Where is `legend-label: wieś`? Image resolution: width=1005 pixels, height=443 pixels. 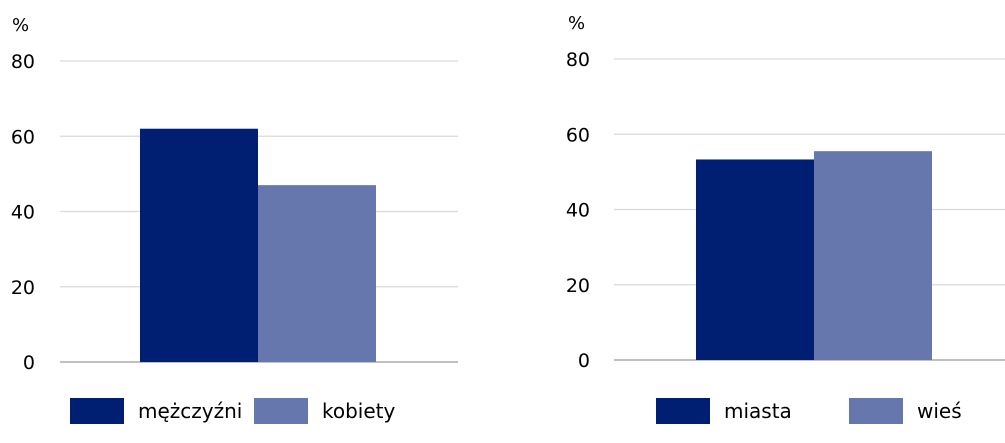 legend-label: wieś is located at coordinates (939, 411).